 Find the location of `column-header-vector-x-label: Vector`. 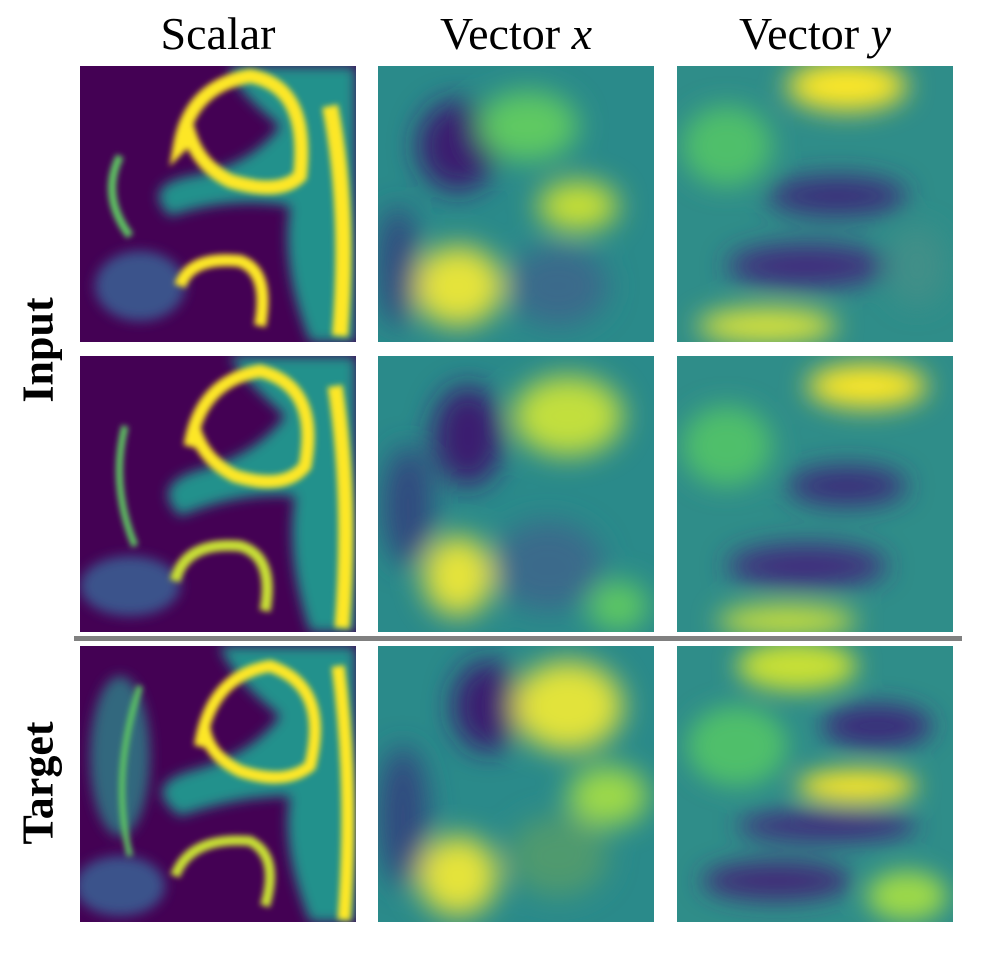

column-header-vector-x-label: Vector is located at coordinates (506, 33).